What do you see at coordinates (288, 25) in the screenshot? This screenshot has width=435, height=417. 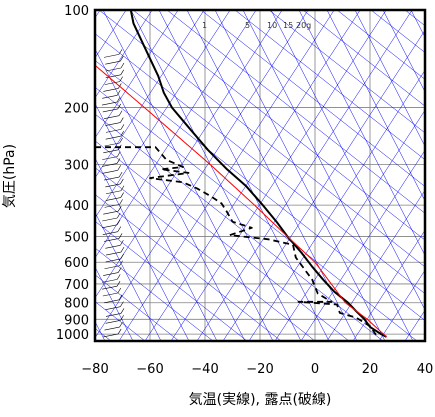 I see `mixing-ratio-label: 15` at bounding box center [288, 25].